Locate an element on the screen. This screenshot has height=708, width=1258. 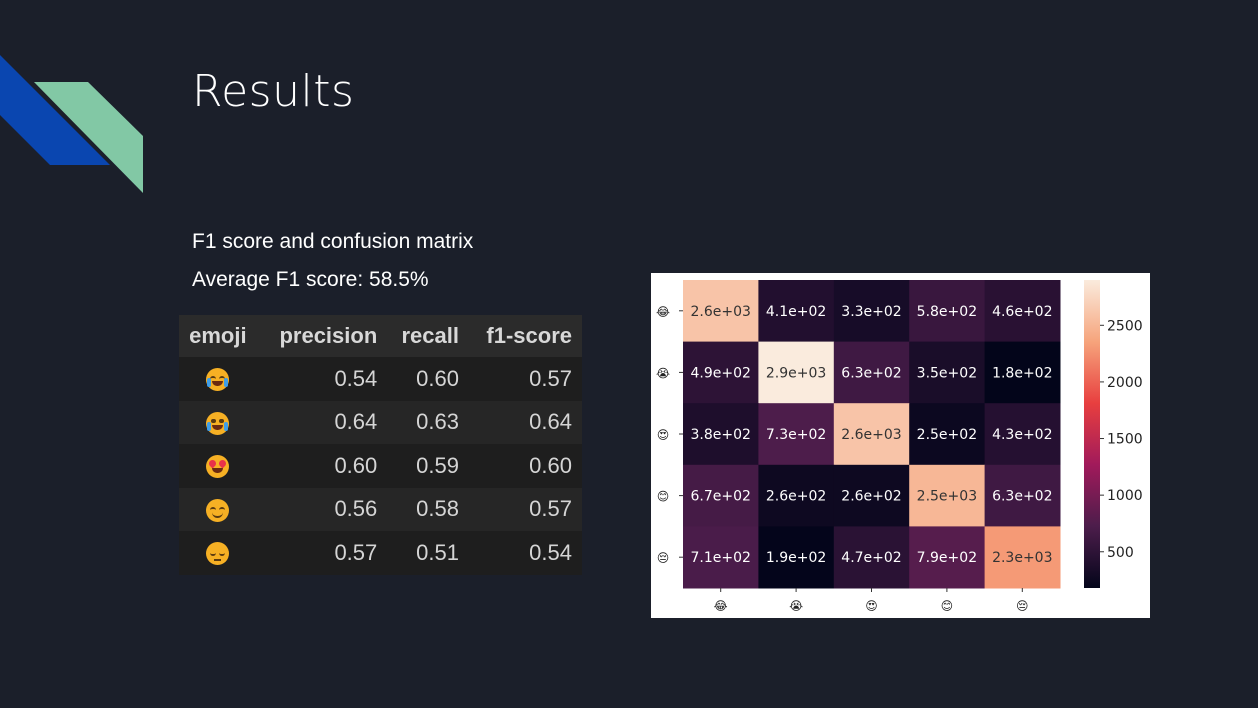
heatmap-cell-label: 4.3e+02 is located at coordinates (1022, 435).